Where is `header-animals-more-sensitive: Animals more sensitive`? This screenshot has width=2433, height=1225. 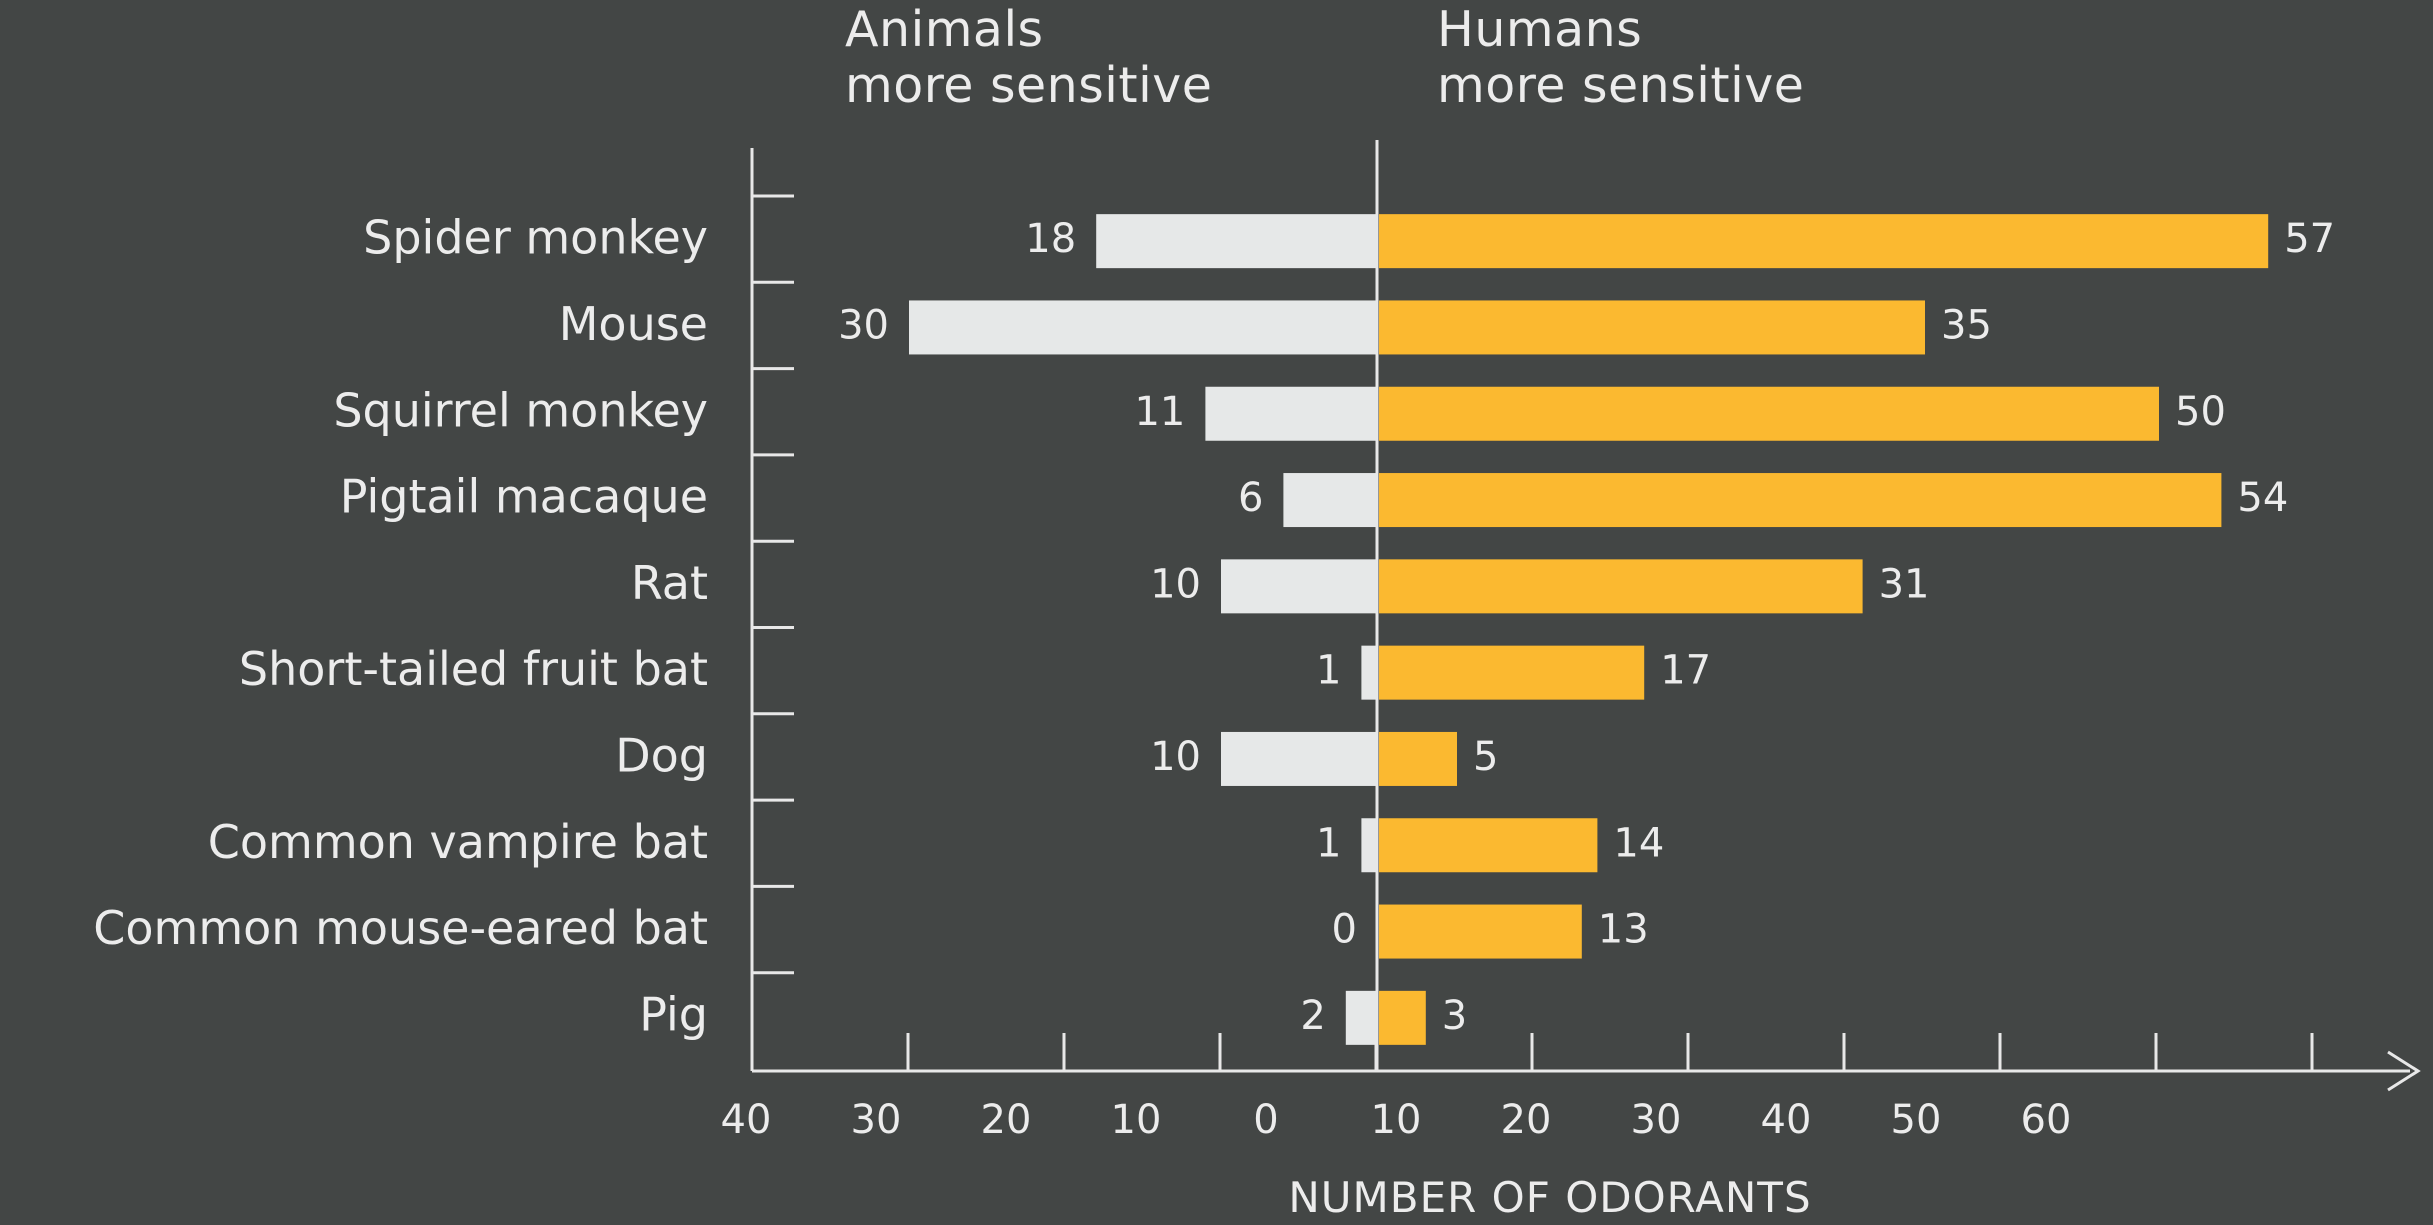 header-animals-more-sensitive: Animals more sensitive is located at coordinates (1029, 57).